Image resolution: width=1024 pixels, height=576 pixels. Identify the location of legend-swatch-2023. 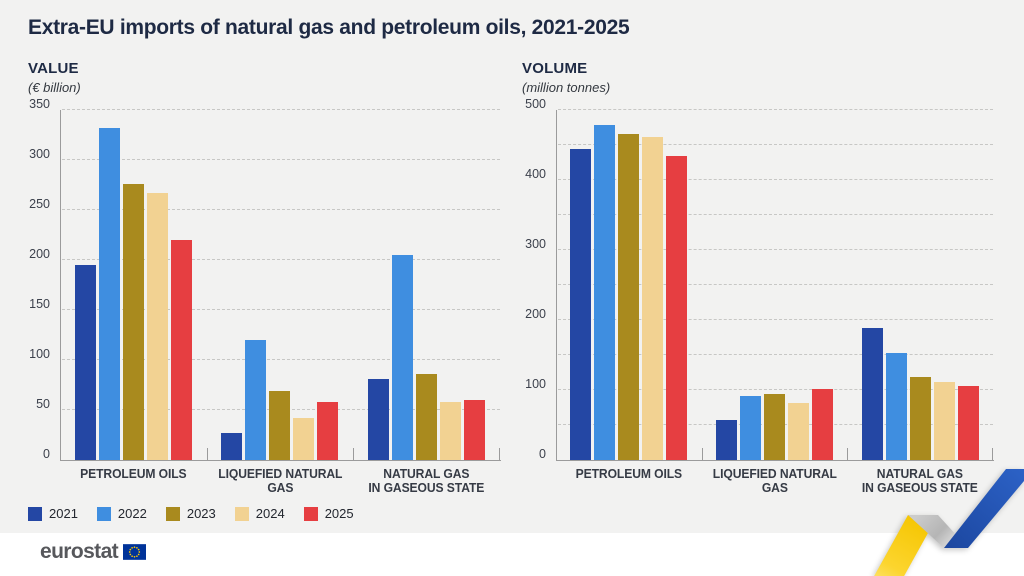
(172, 513).